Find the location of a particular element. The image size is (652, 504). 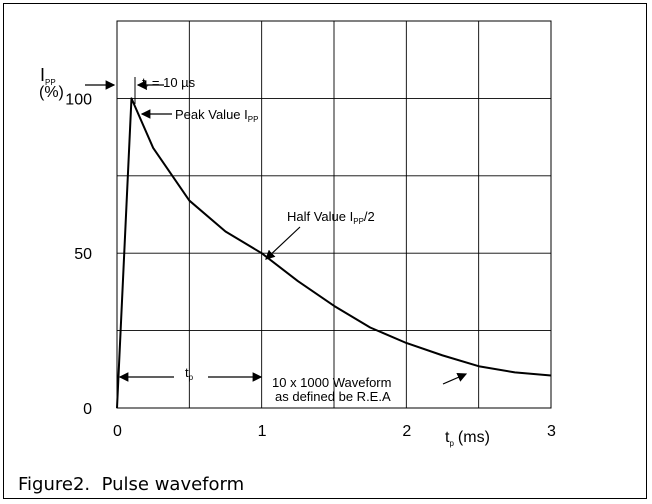

tr-label: tr = 10 µs is located at coordinates (169, 83).